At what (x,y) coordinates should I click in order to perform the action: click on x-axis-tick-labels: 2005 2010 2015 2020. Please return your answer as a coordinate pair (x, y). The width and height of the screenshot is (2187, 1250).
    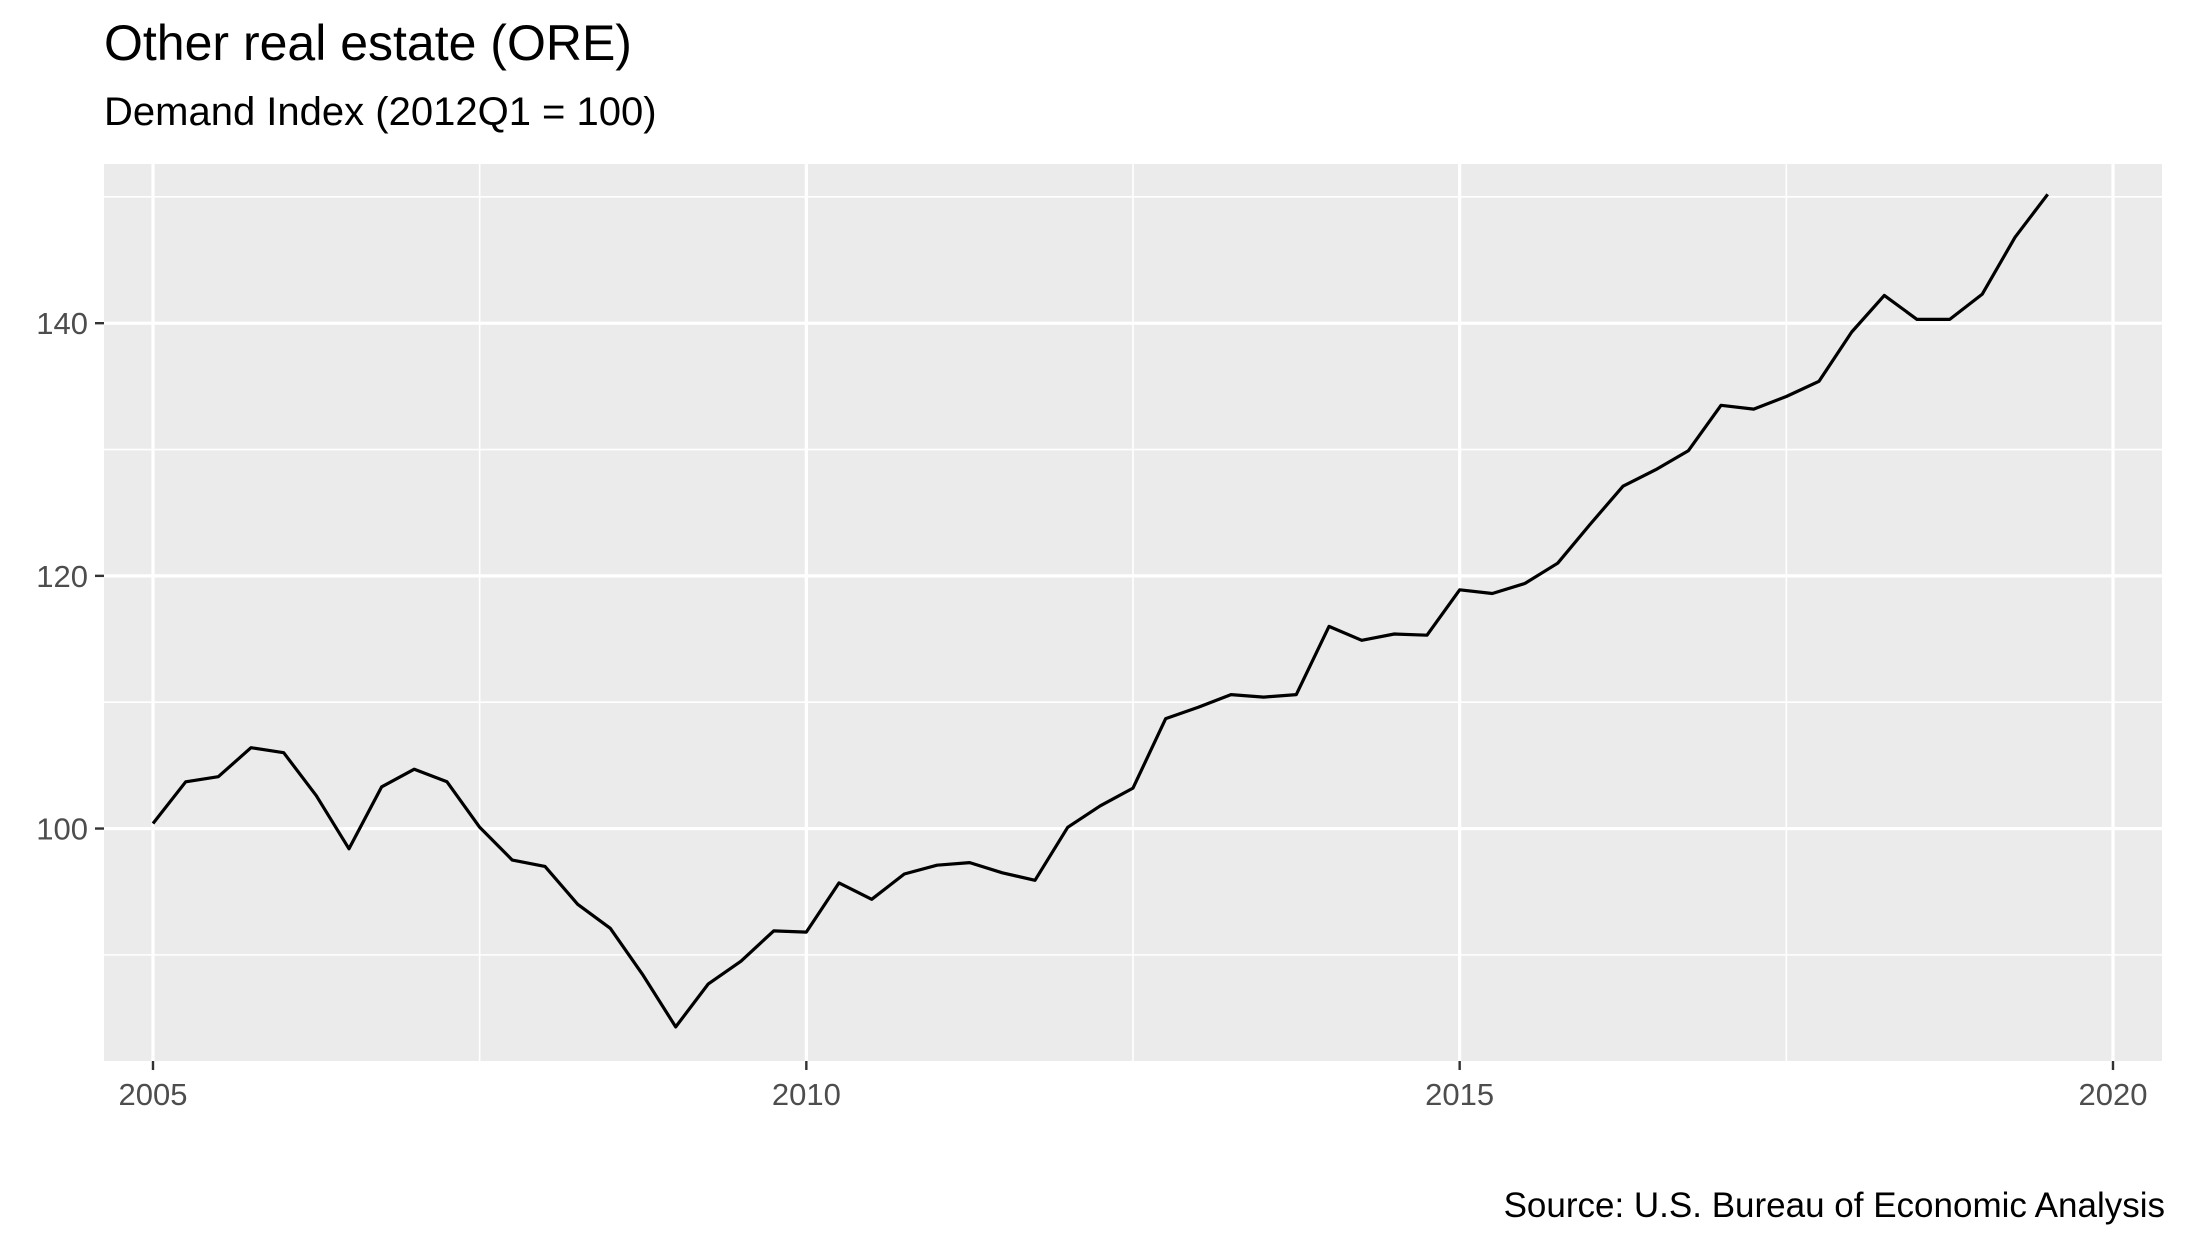
    Looking at the image, I should click on (1133, 1094).